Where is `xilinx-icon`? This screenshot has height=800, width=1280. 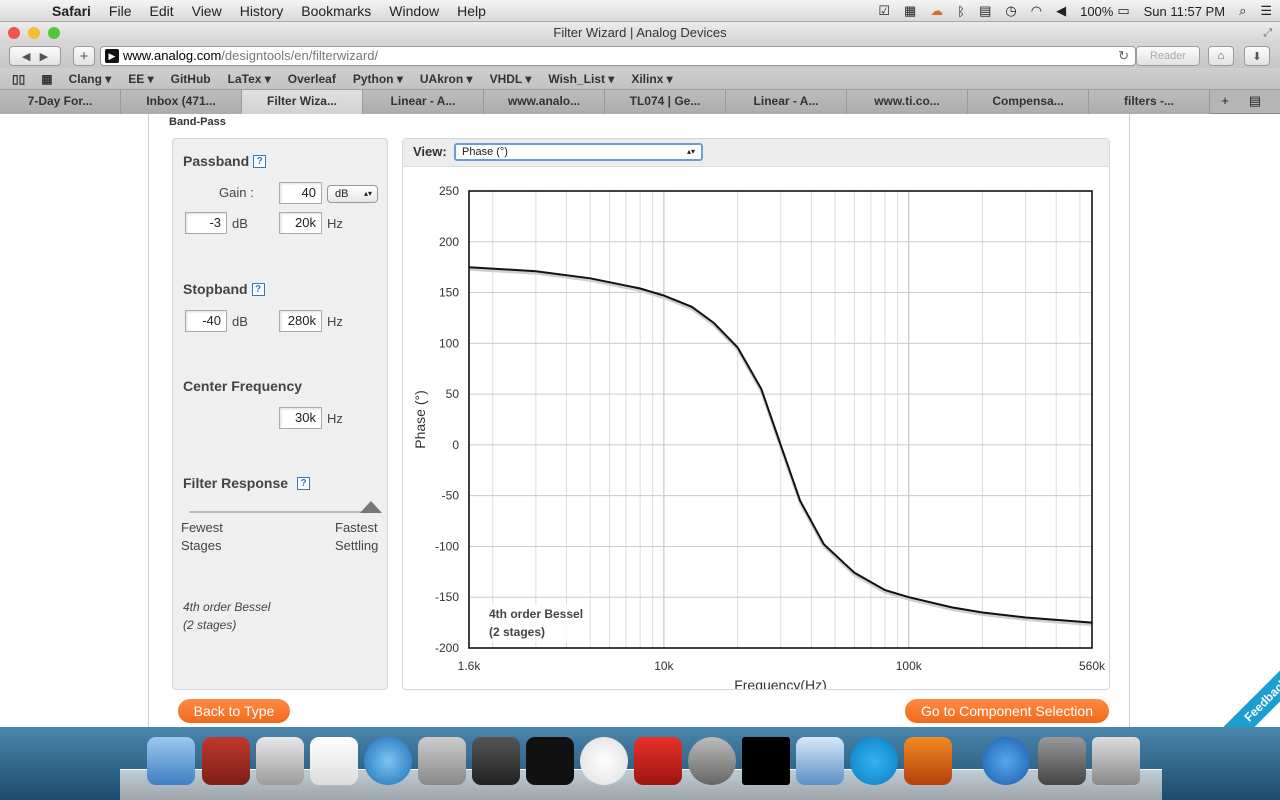 xilinx-icon is located at coordinates (658, 761).